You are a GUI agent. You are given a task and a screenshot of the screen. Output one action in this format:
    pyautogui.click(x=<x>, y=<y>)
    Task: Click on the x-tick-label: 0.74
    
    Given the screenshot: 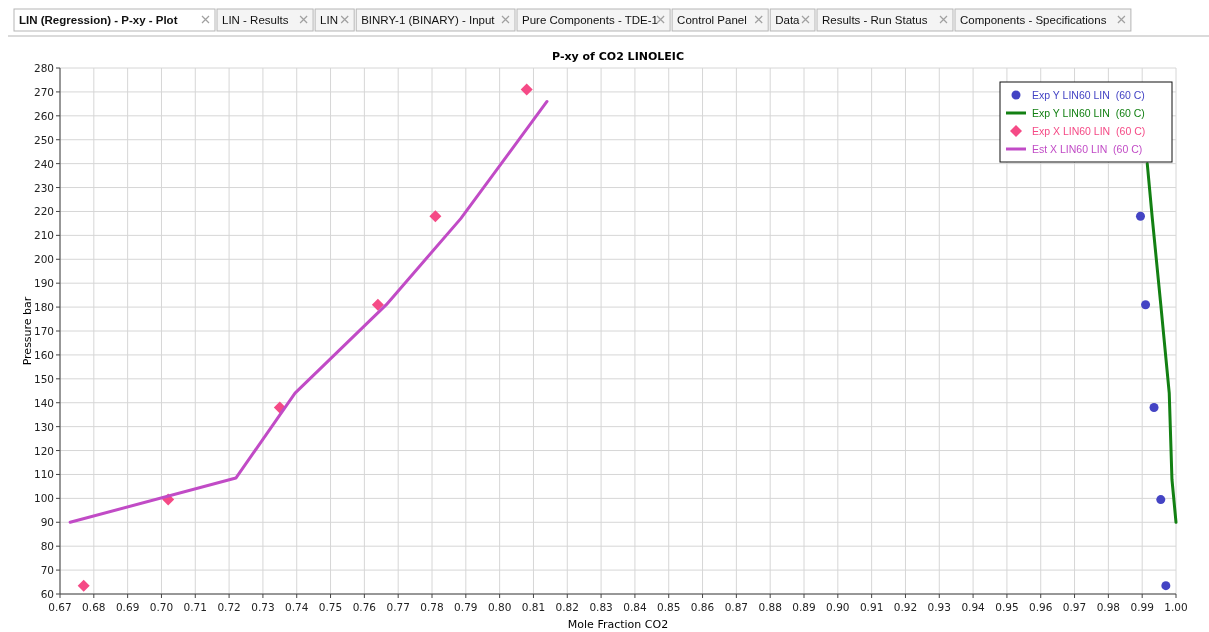 What is the action you would take?
    pyautogui.click(x=297, y=607)
    